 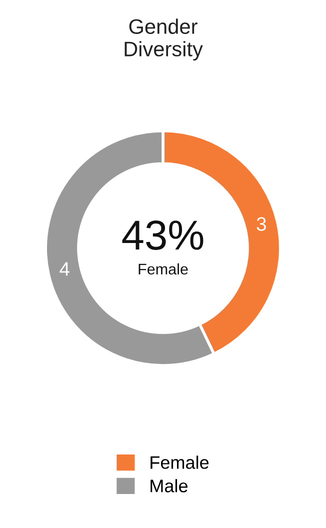 I want to click on legend-label: Male, so click(x=169, y=485).